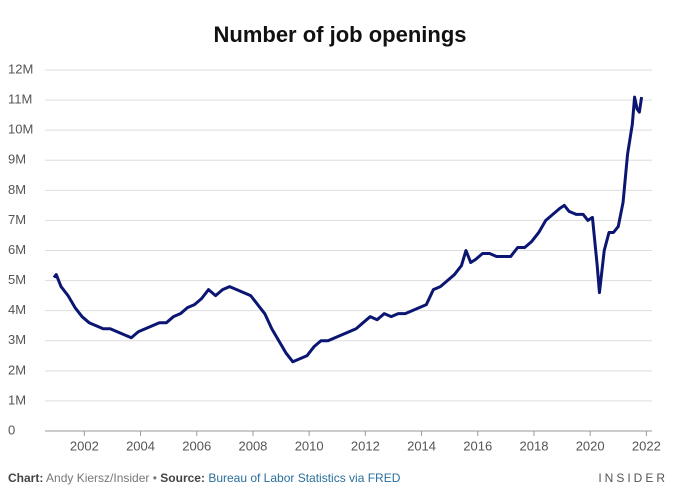 Image resolution: width=680 pixels, height=502 pixels. What do you see at coordinates (101, 478) in the screenshot?
I see `credit: Andy Kiersz/Insider •` at bounding box center [101, 478].